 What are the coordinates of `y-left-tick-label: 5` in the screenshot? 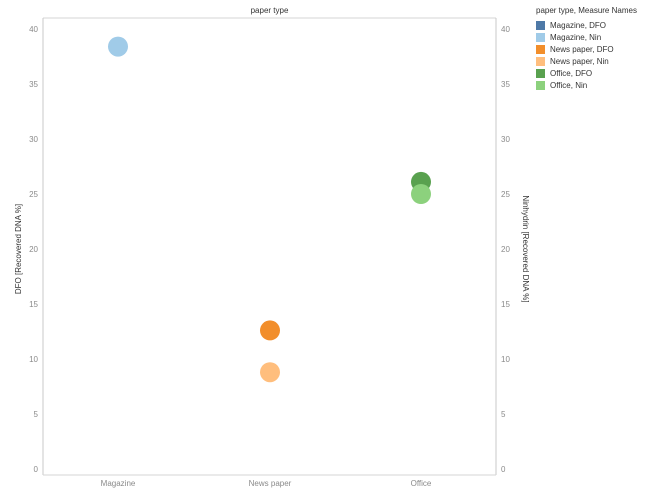 It's located at (36, 414).